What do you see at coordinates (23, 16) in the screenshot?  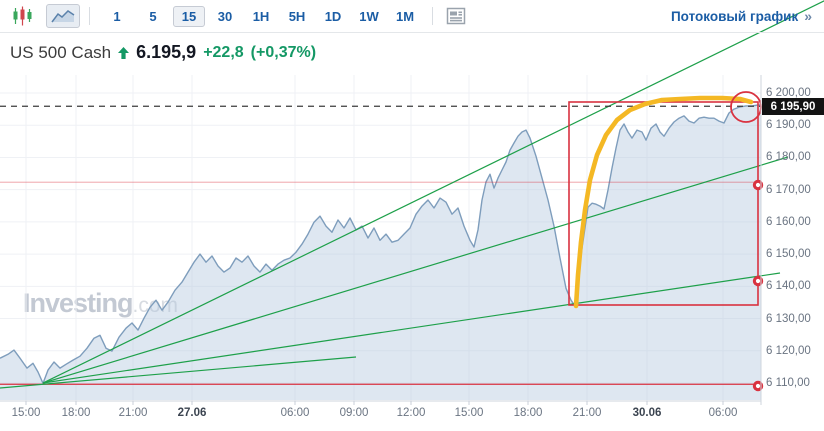 I see `candlestick-chart-icon` at bounding box center [23, 16].